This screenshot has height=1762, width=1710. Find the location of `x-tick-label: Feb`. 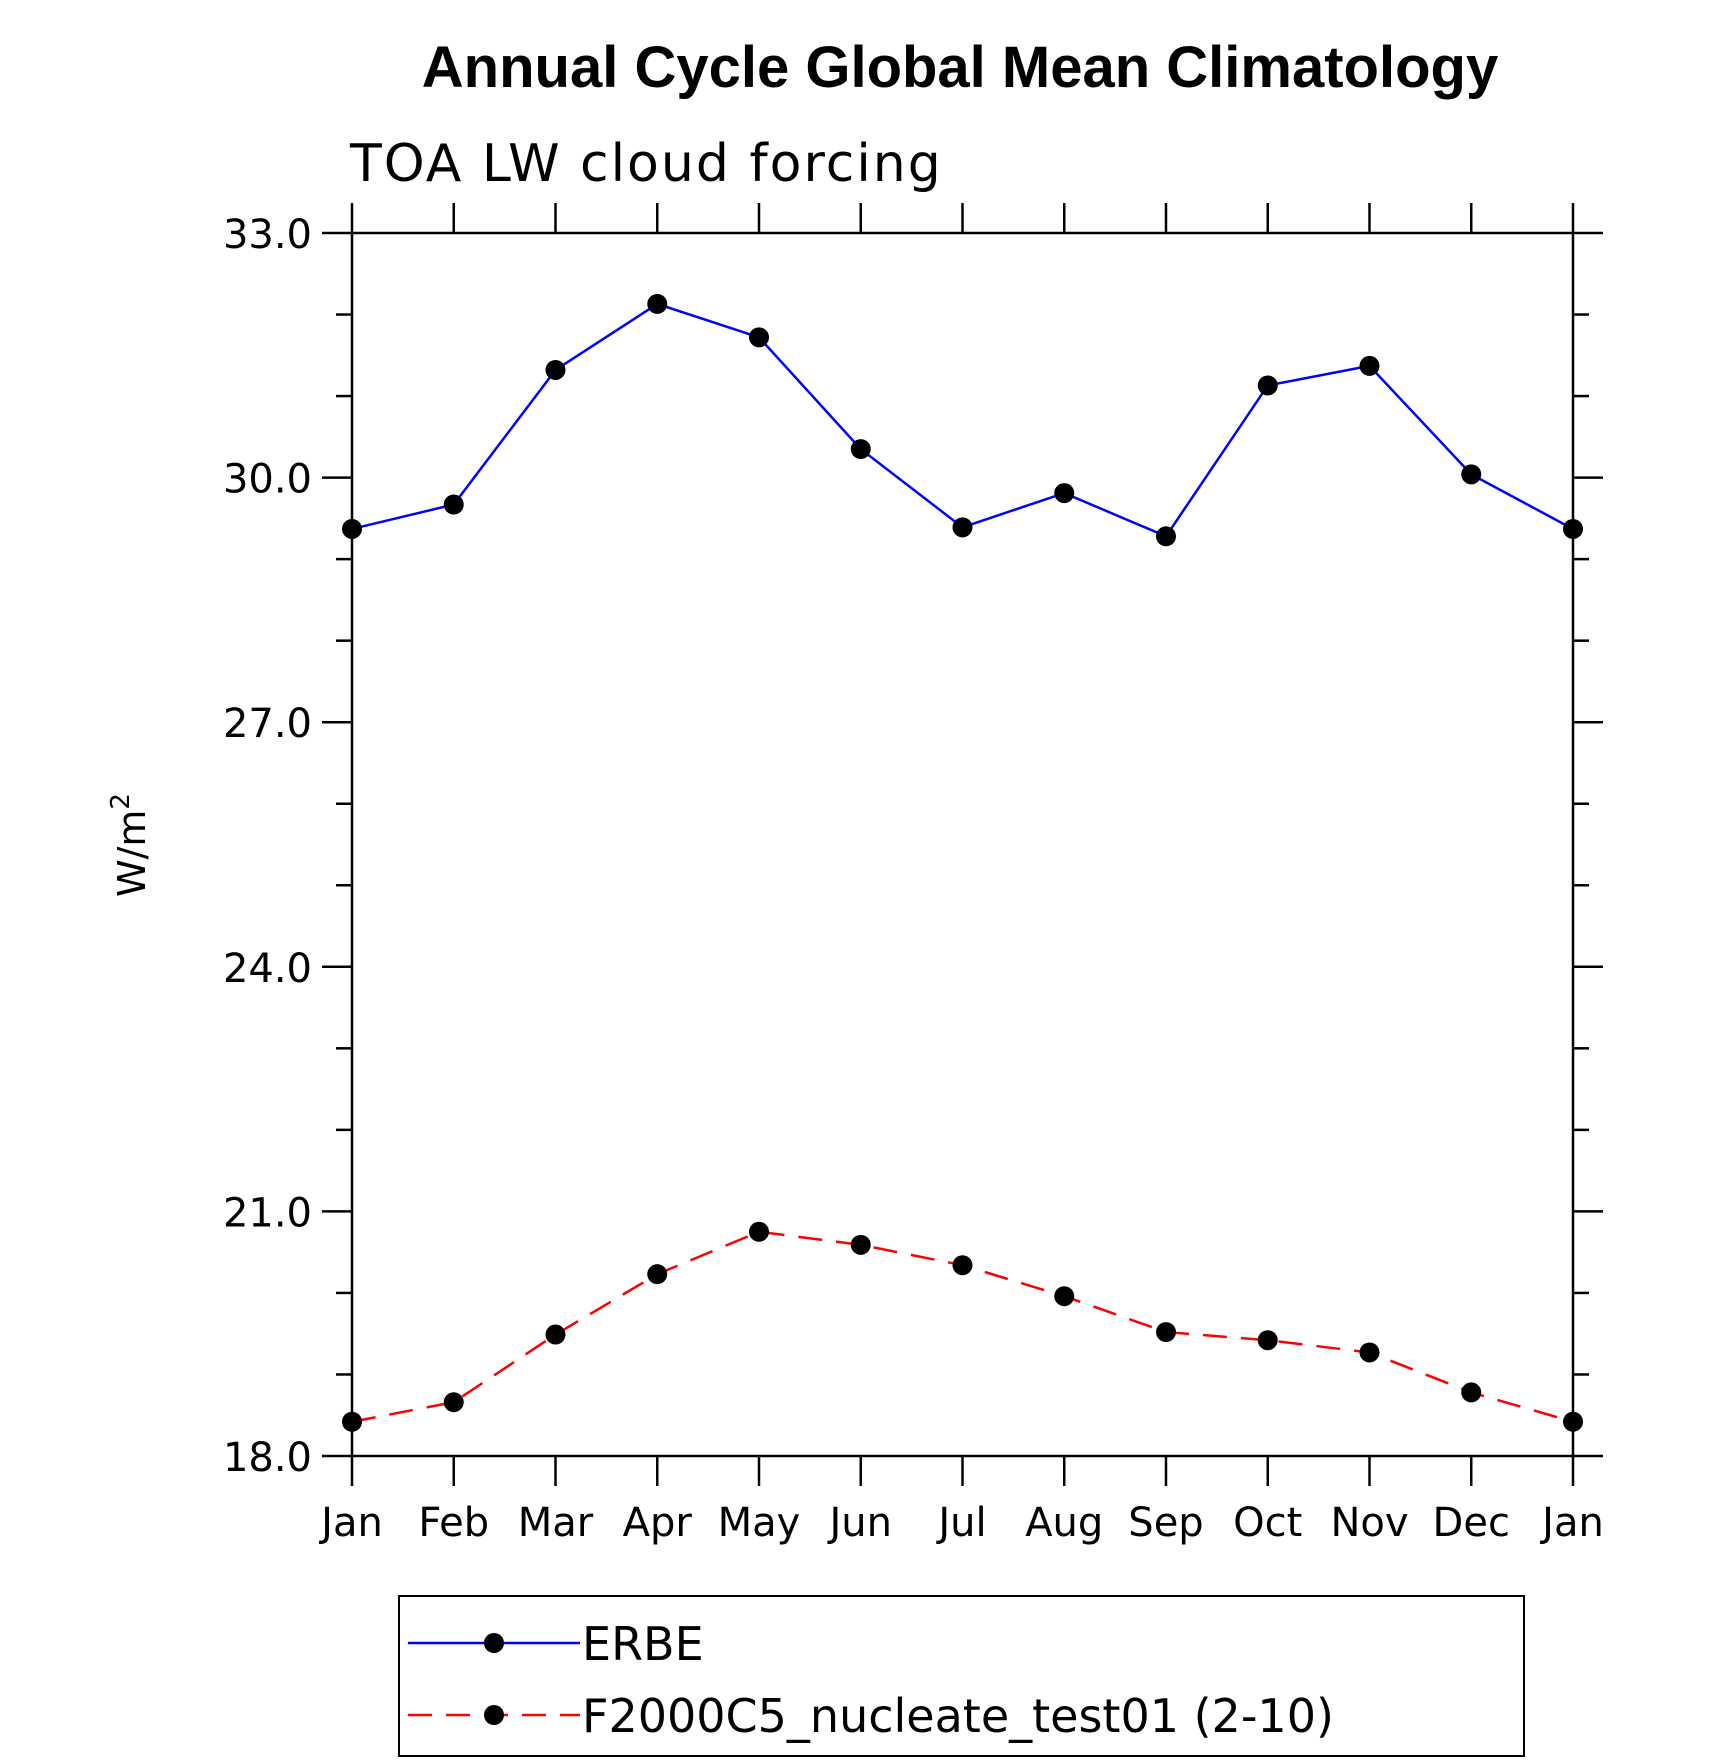

x-tick-label: Feb is located at coordinates (453, 1523).